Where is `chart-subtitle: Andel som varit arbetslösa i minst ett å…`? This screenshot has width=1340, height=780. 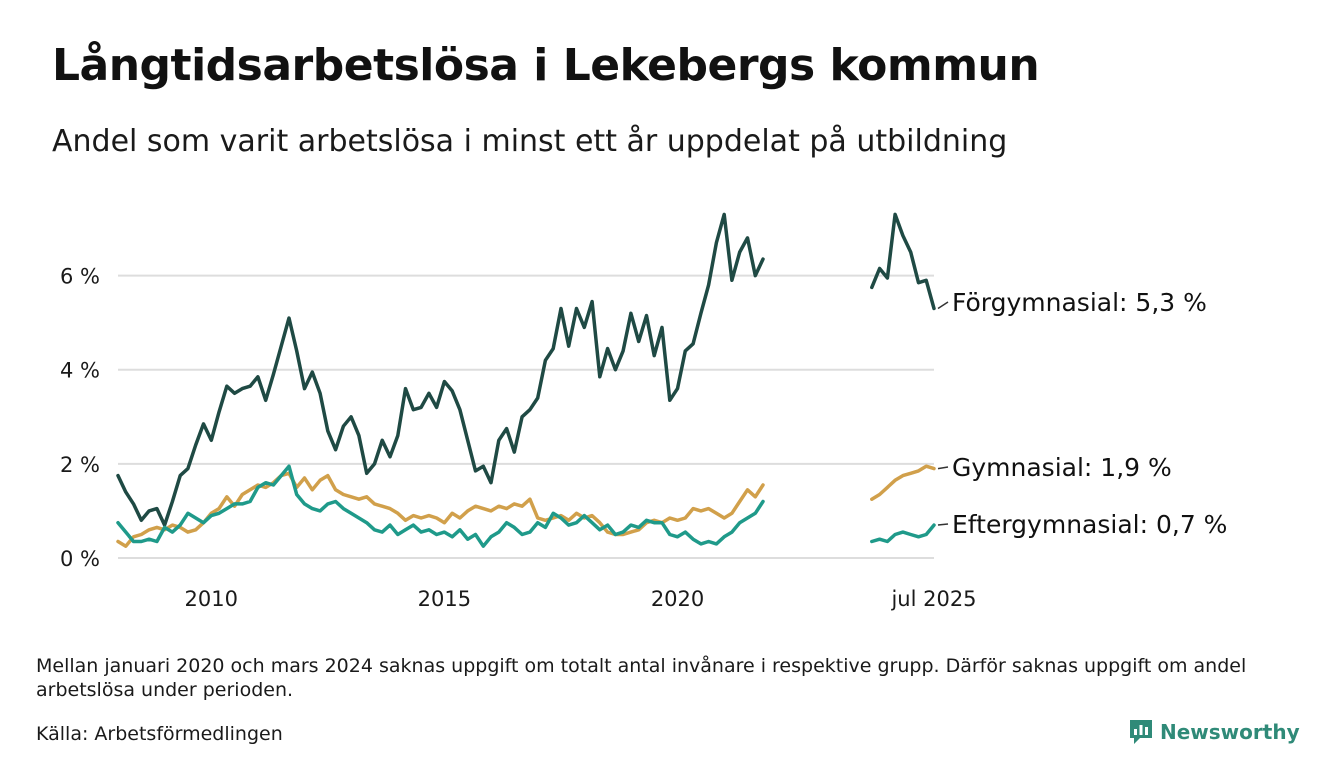 chart-subtitle: Andel som varit arbetslösa i minst ett å… is located at coordinates (530, 141).